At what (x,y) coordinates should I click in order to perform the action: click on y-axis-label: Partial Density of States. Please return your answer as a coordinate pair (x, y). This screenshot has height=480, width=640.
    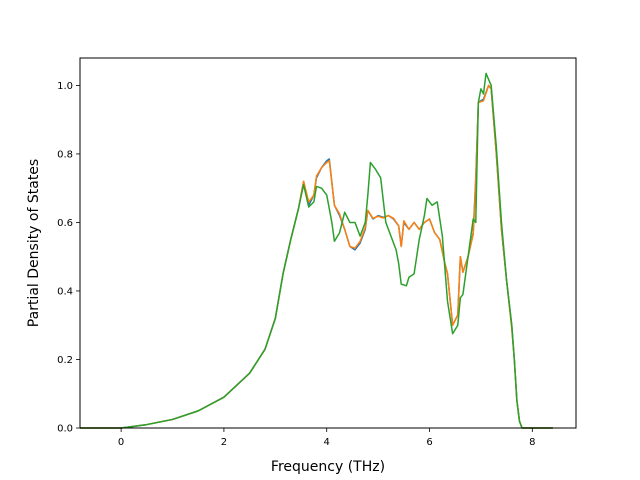
    Looking at the image, I should click on (34, 243).